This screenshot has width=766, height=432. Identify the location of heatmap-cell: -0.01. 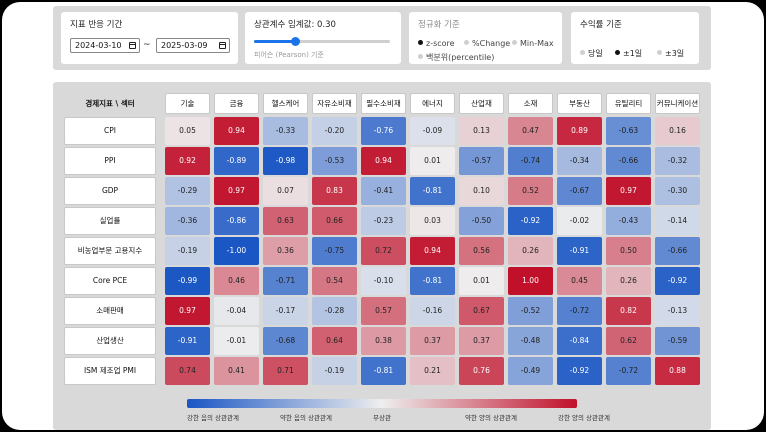
(236, 341).